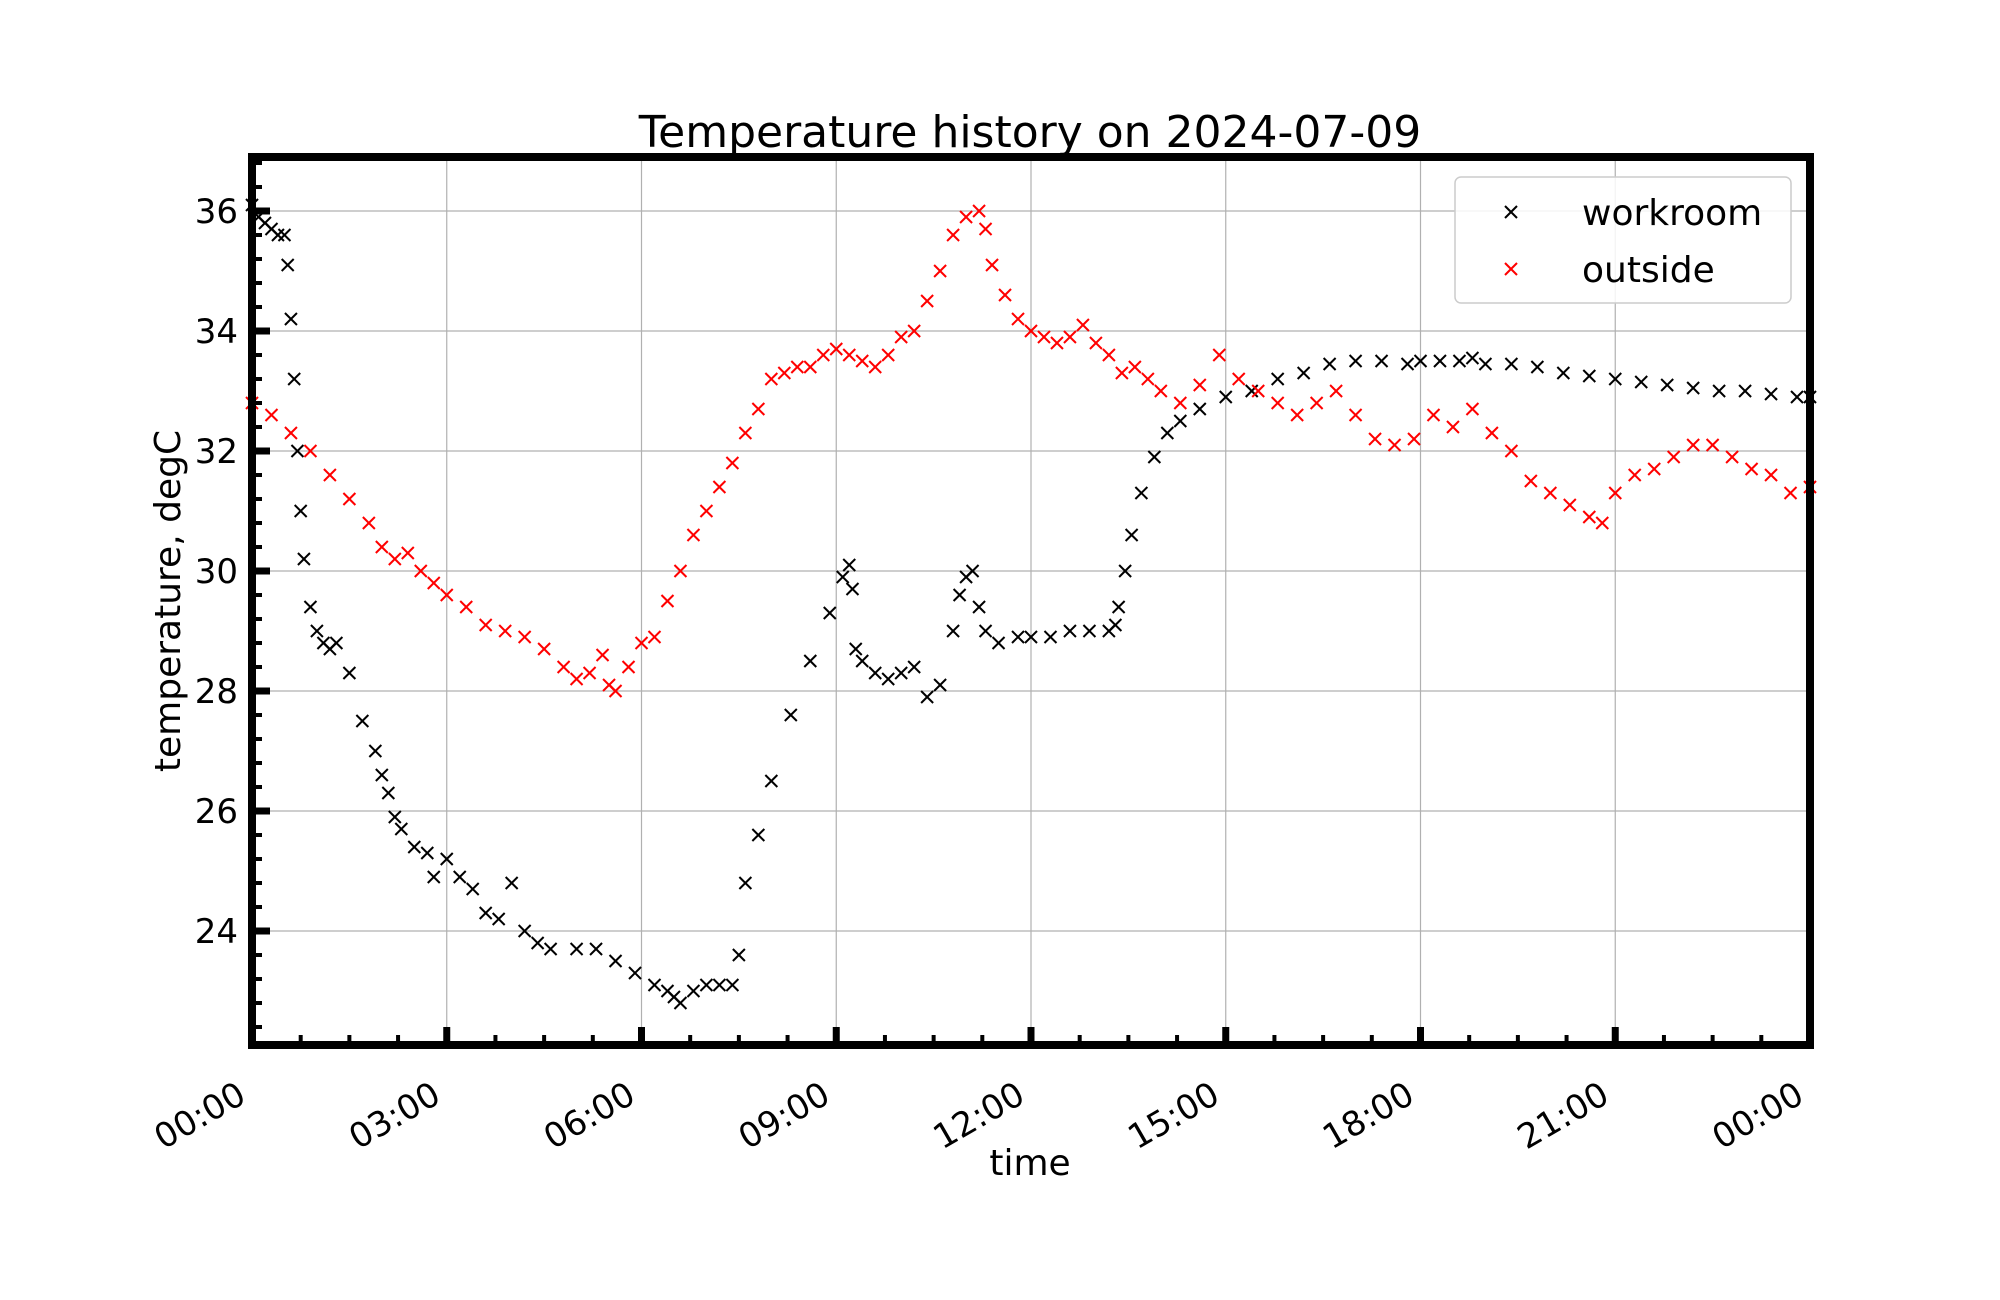 Image resolution: width=2000 pixels, height=1300 pixels. What do you see at coordinates (1648, 270) in the screenshot?
I see `legend-label-outside: outside` at bounding box center [1648, 270].